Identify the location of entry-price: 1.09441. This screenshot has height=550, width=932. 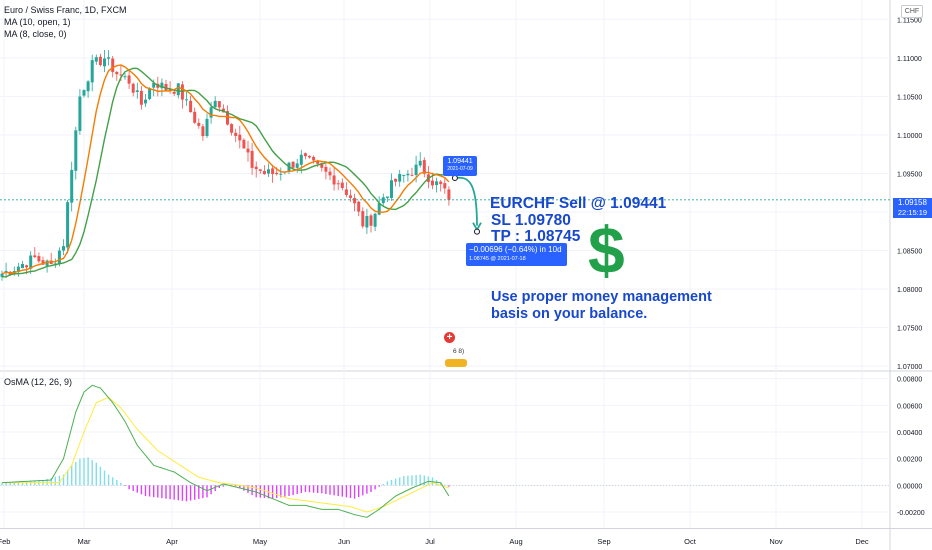
(460, 161).